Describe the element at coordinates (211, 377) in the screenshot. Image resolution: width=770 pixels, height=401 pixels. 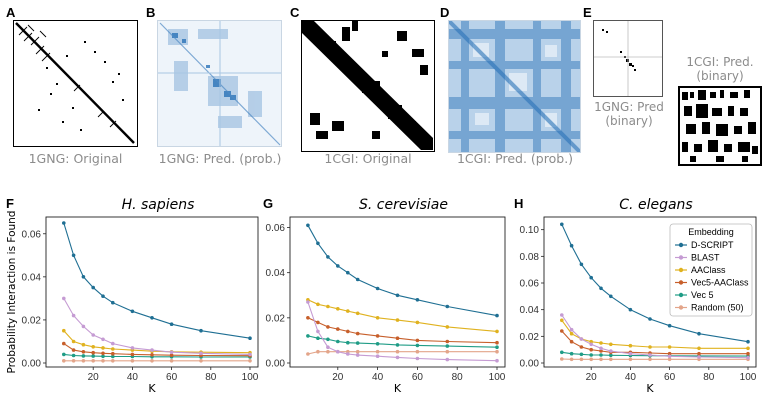
I see `x-tick-label: 80` at that location.